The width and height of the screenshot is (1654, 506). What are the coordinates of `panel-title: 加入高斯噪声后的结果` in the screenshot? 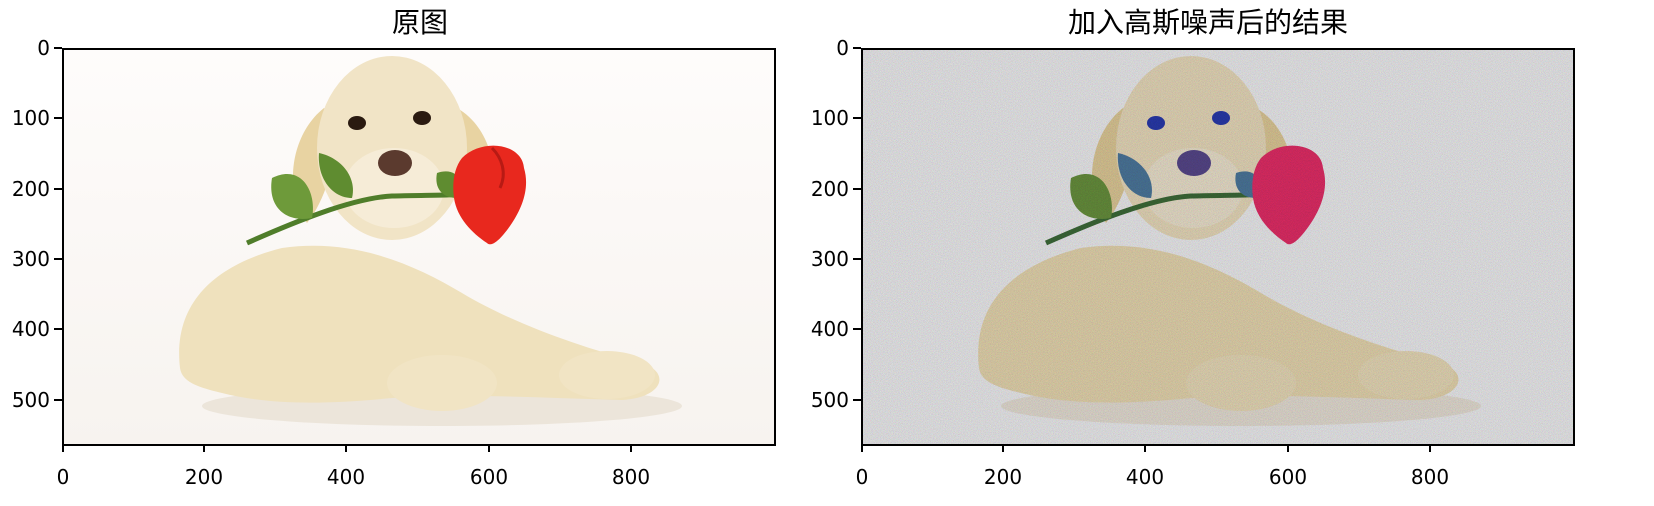 It's located at (1208, 22).